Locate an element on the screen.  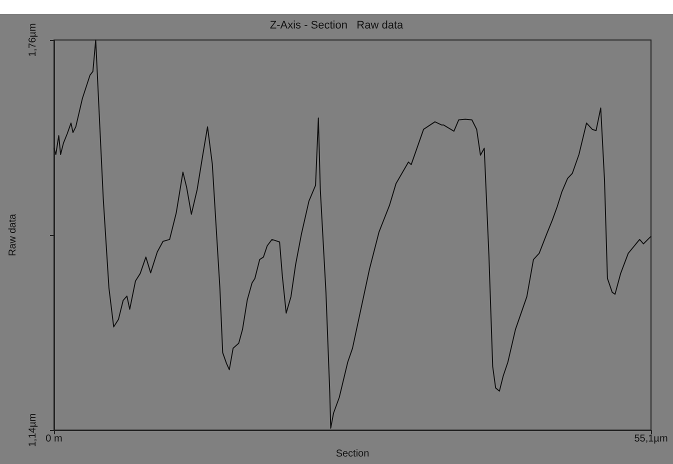
y-tick-label: 1,76µm is located at coordinates (33, 40).